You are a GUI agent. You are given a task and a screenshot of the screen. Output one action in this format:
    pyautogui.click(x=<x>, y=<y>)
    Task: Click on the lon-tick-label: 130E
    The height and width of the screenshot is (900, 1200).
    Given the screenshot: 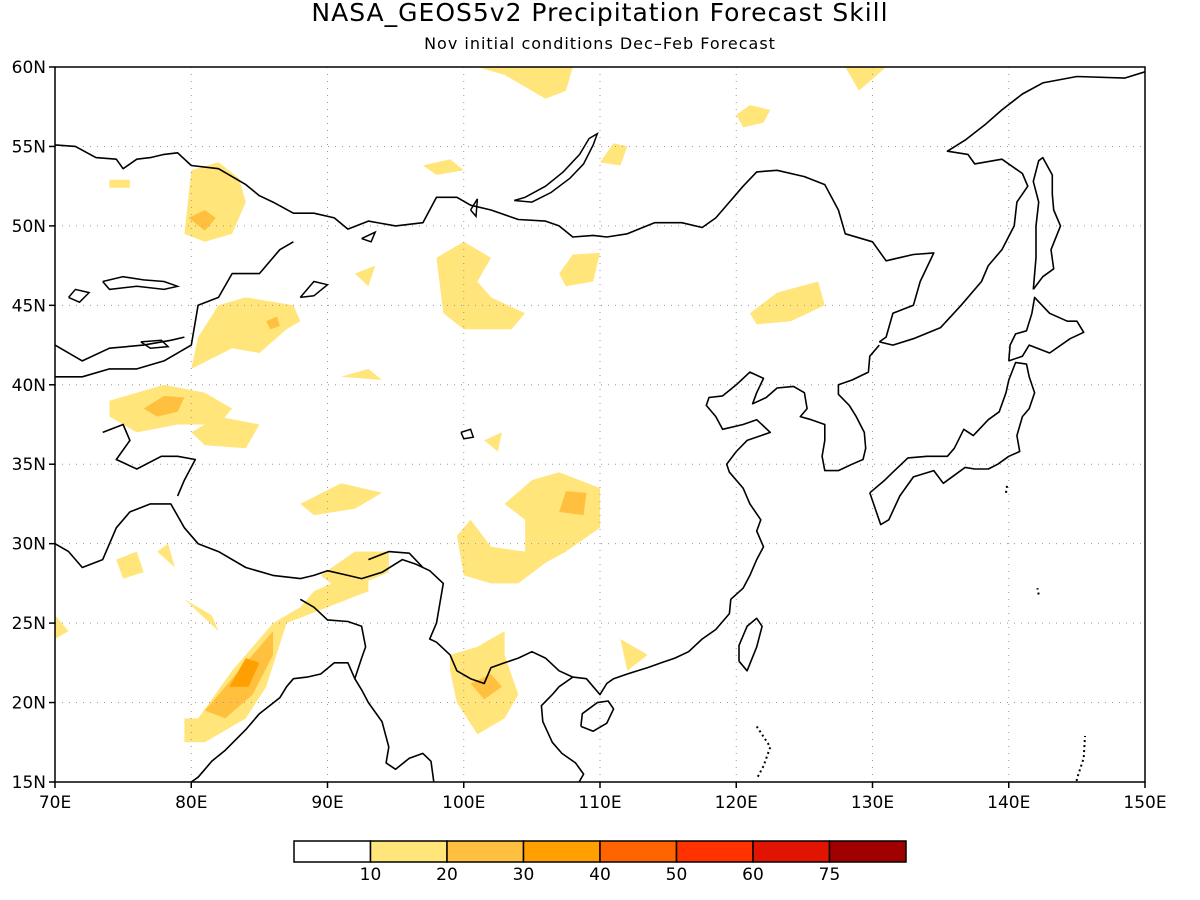 What is the action you would take?
    pyautogui.click(x=872, y=803)
    